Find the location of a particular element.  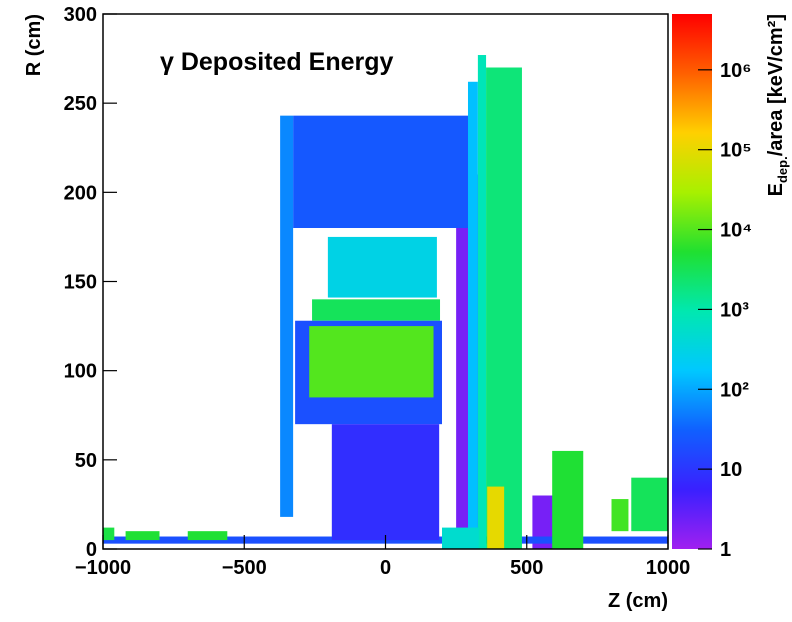

colorbar-label-rest: /area [keV/cm²] is located at coordinates (776, 85).